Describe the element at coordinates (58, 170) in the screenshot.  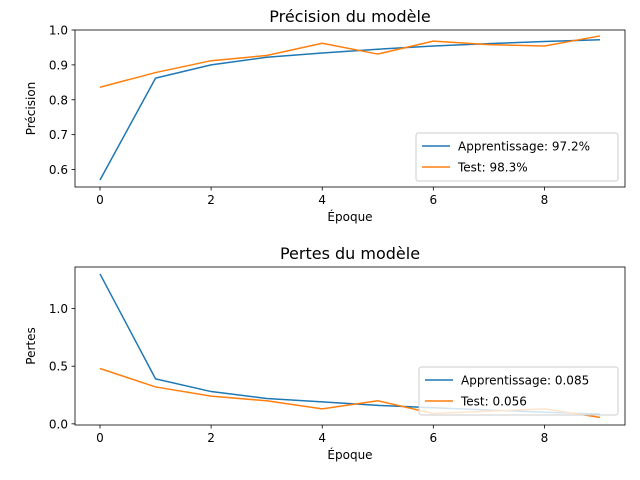
I see `y-tick-label: 0.6` at that location.